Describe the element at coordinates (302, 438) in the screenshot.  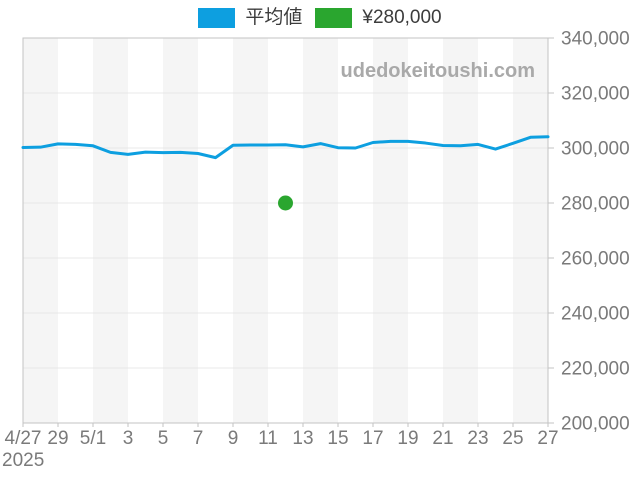
I see `x-axis-label: 13` at that location.